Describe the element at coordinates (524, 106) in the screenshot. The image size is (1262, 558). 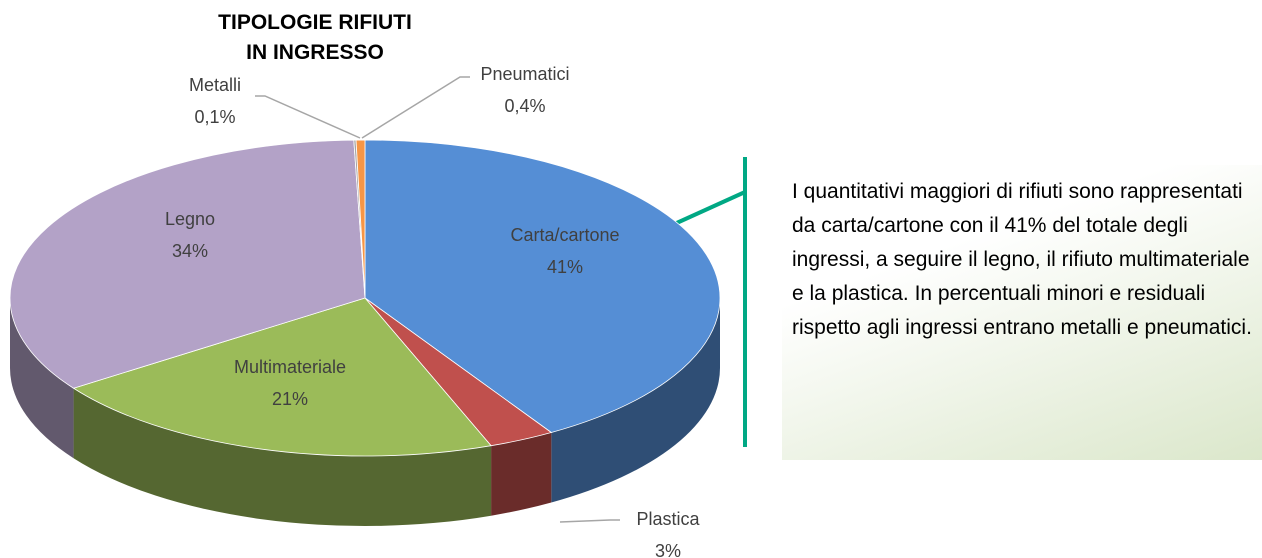
I see `slice-value-label: 0,4%` at that location.